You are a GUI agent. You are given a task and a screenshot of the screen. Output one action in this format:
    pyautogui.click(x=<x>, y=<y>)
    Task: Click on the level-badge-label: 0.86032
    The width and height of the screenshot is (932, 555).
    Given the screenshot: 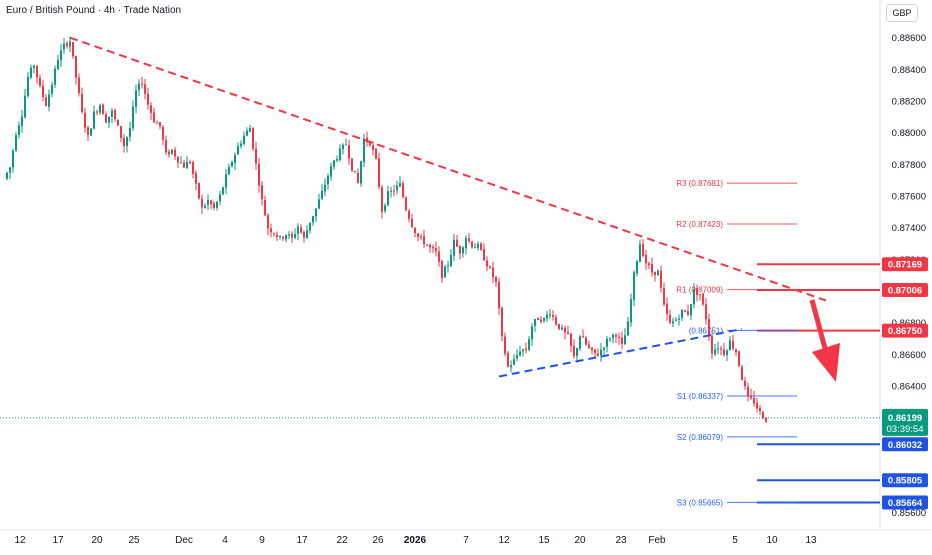 What is the action you would take?
    pyautogui.click(x=905, y=445)
    